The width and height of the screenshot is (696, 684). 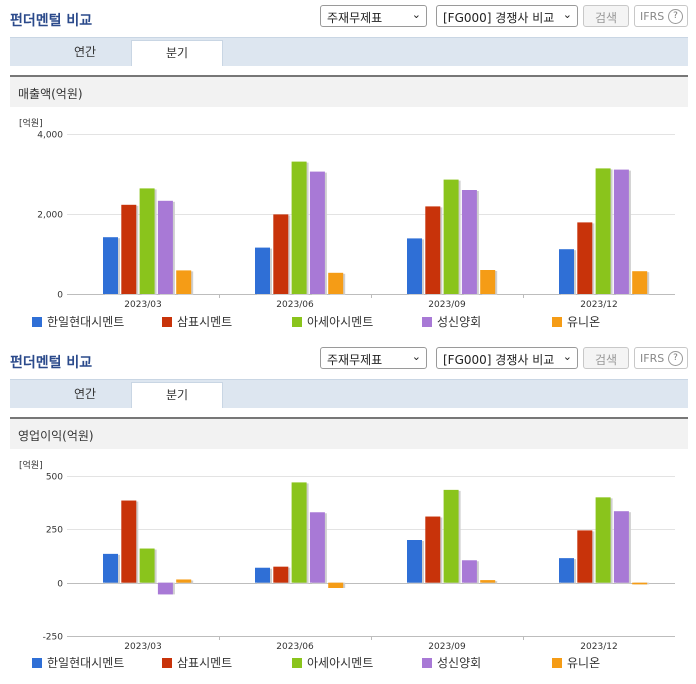 I want to click on chart-title: 매출액(억원), so click(x=349, y=92).